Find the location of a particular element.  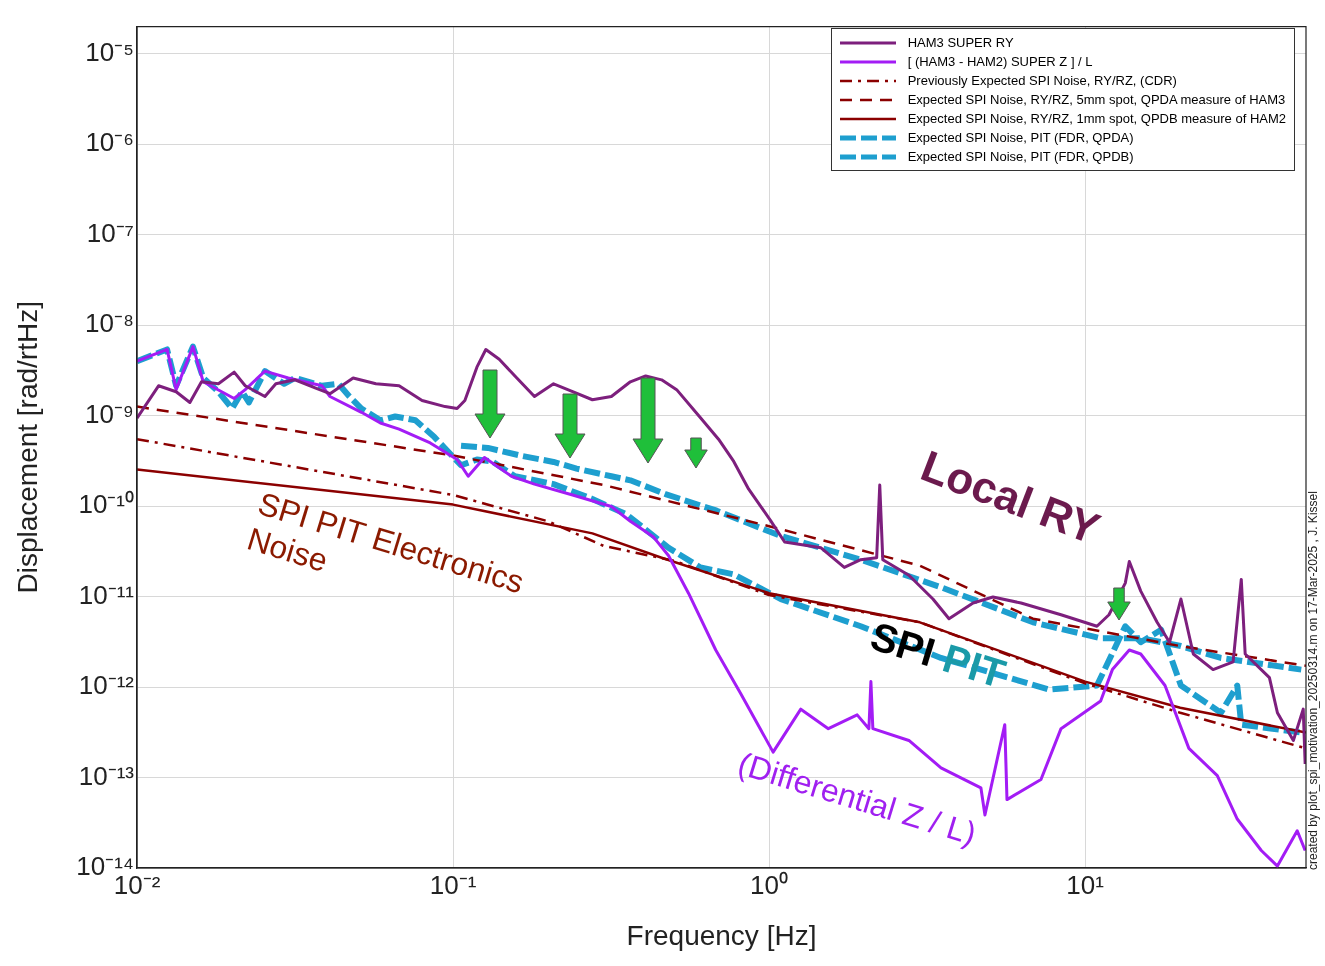

y-axis-title: Displacement [rad/rtHz] is located at coordinates (27, 447).